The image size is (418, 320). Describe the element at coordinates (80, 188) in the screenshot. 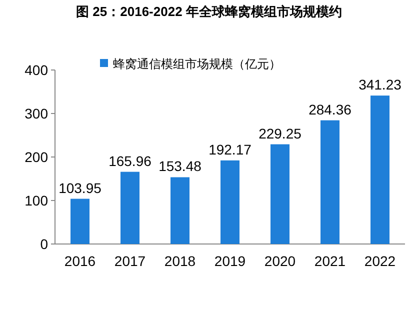

I see `data-label: 103.95` at that location.